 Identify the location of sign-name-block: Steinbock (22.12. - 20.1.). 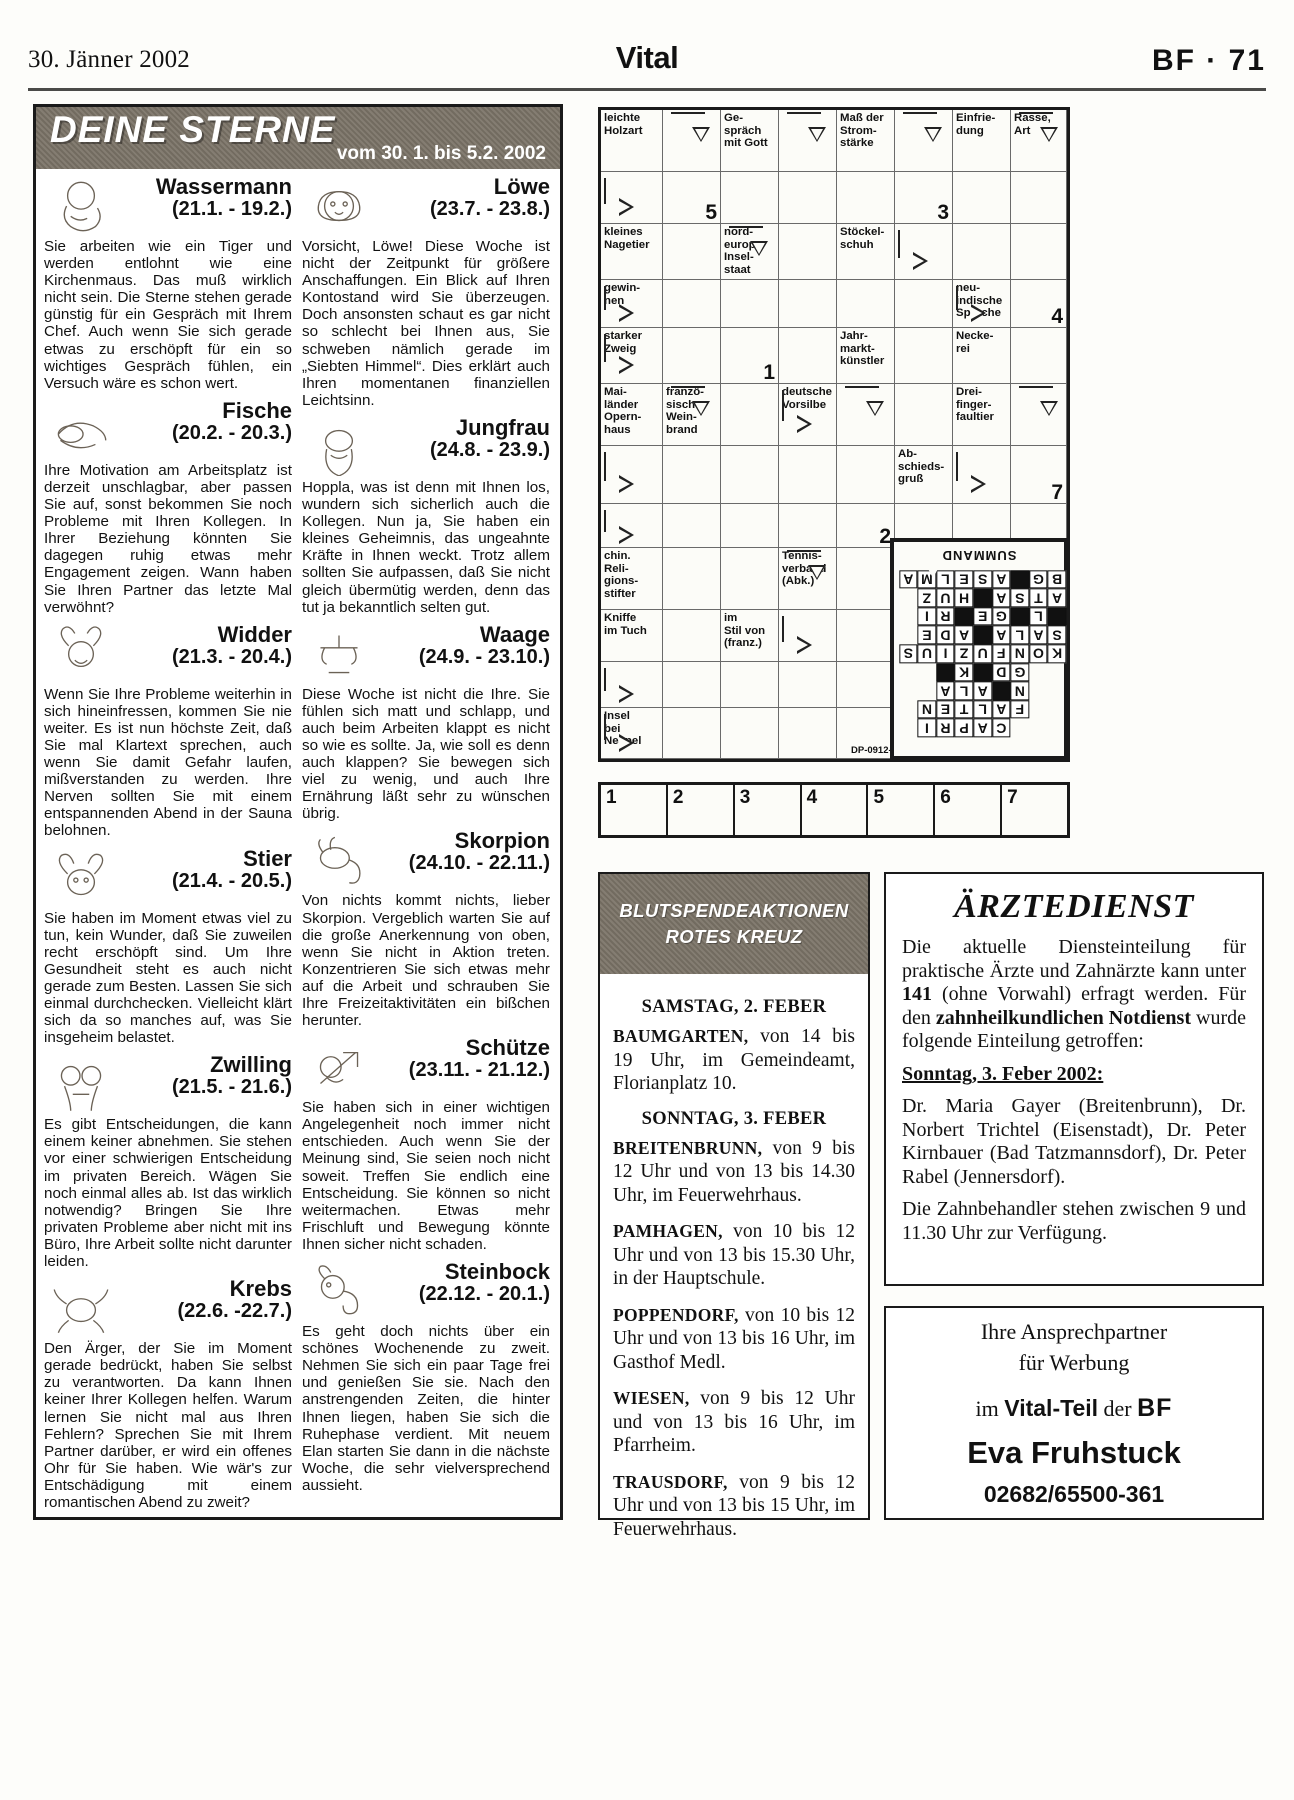
(463, 1282).